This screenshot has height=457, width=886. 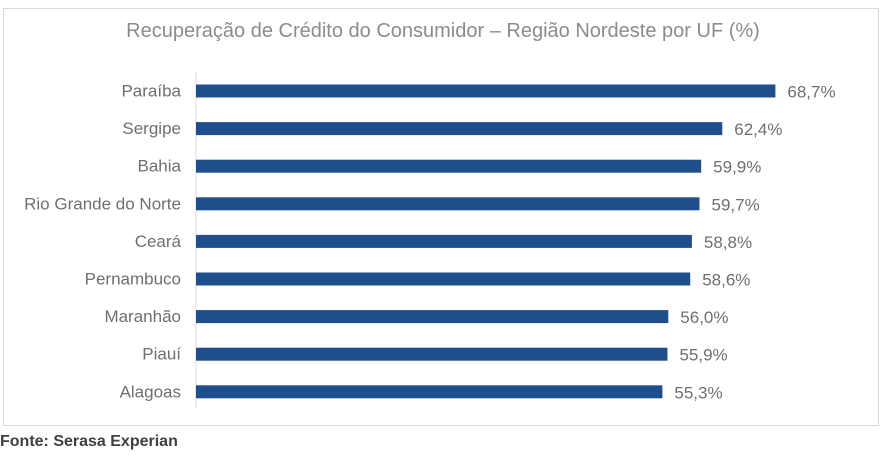 What do you see at coordinates (150, 391) in the screenshot?
I see `category-label: Alagoas` at bounding box center [150, 391].